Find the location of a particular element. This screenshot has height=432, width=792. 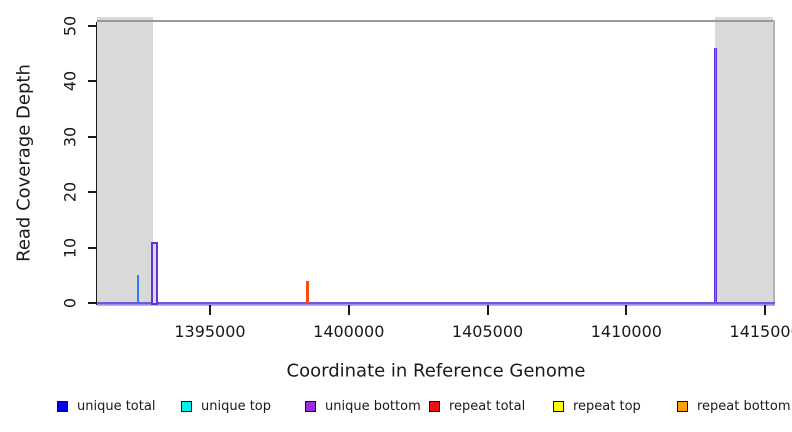

y-tick-label: 0 is located at coordinates (70, 303).